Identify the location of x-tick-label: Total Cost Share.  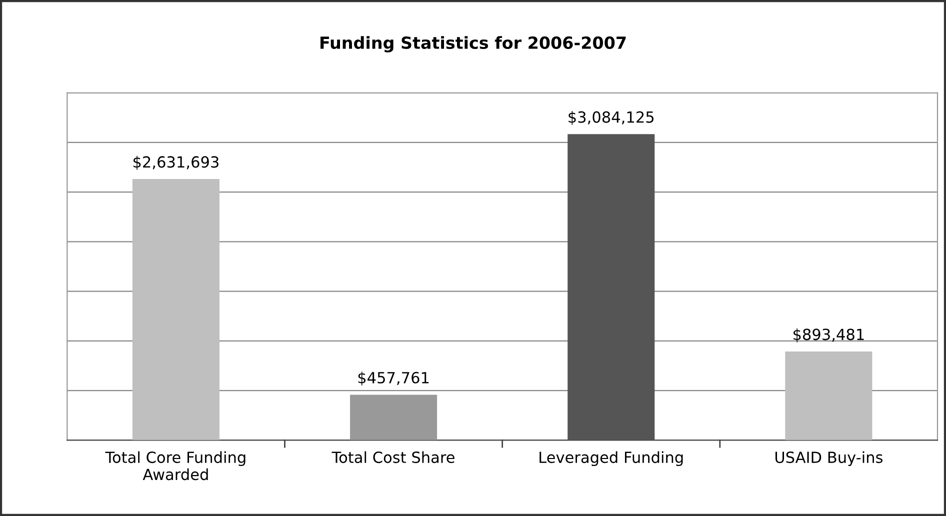
(393, 457).